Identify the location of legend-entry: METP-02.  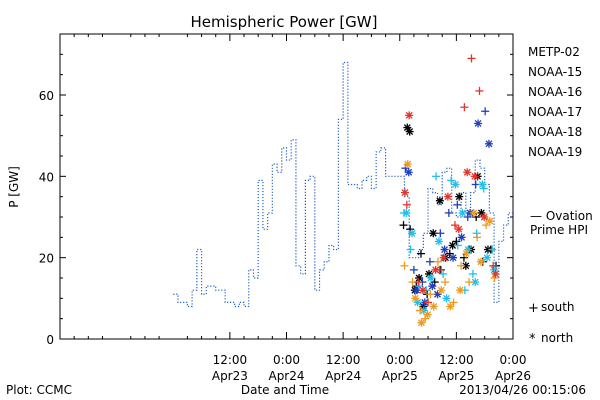
(554, 52).